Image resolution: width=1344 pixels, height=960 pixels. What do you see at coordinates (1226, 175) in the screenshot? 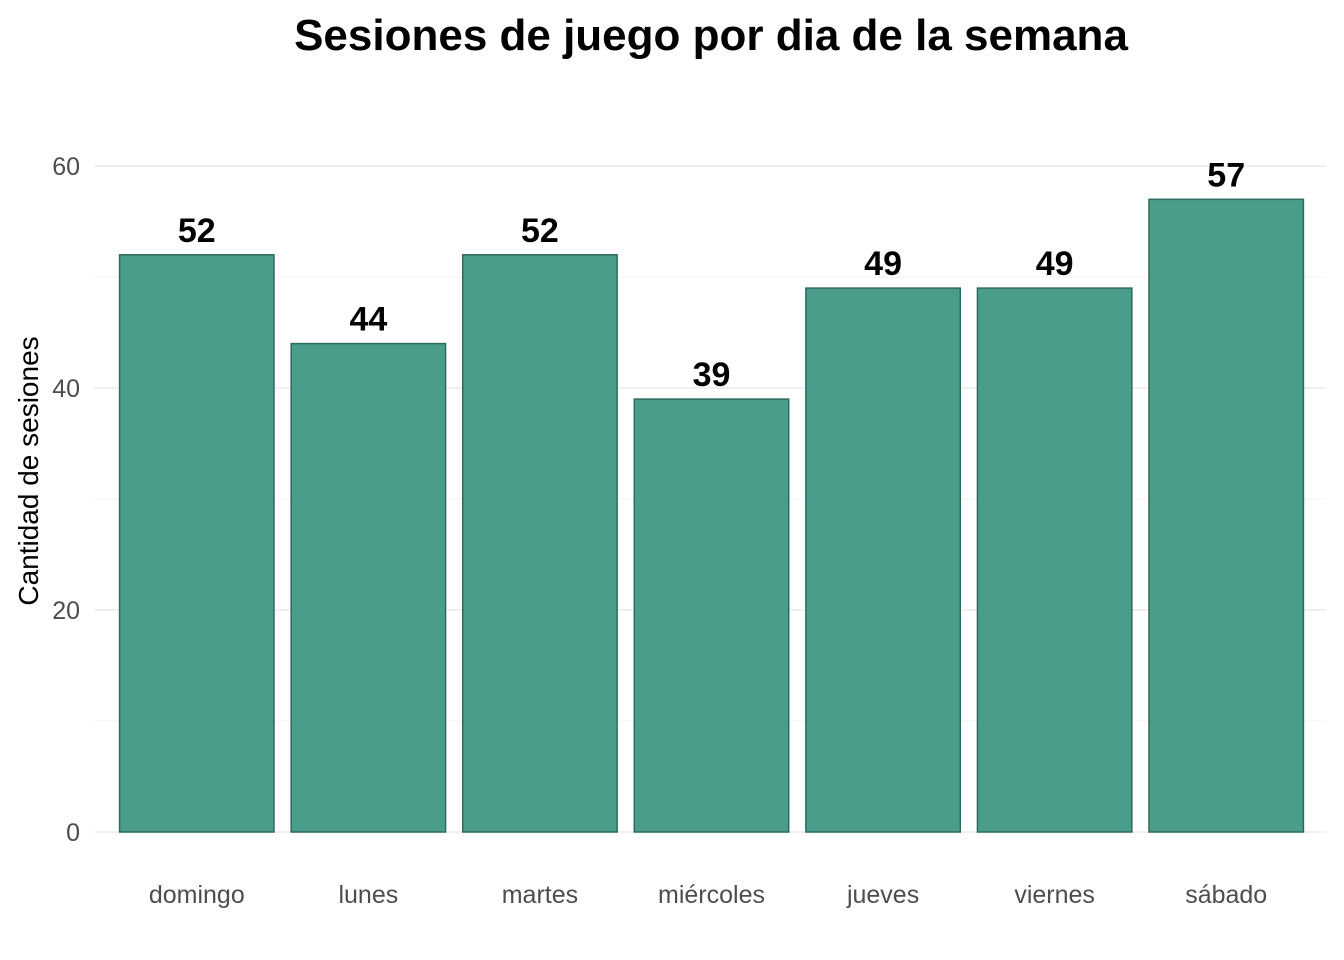
I see `data-label: 57` at bounding box center [1226, 175].